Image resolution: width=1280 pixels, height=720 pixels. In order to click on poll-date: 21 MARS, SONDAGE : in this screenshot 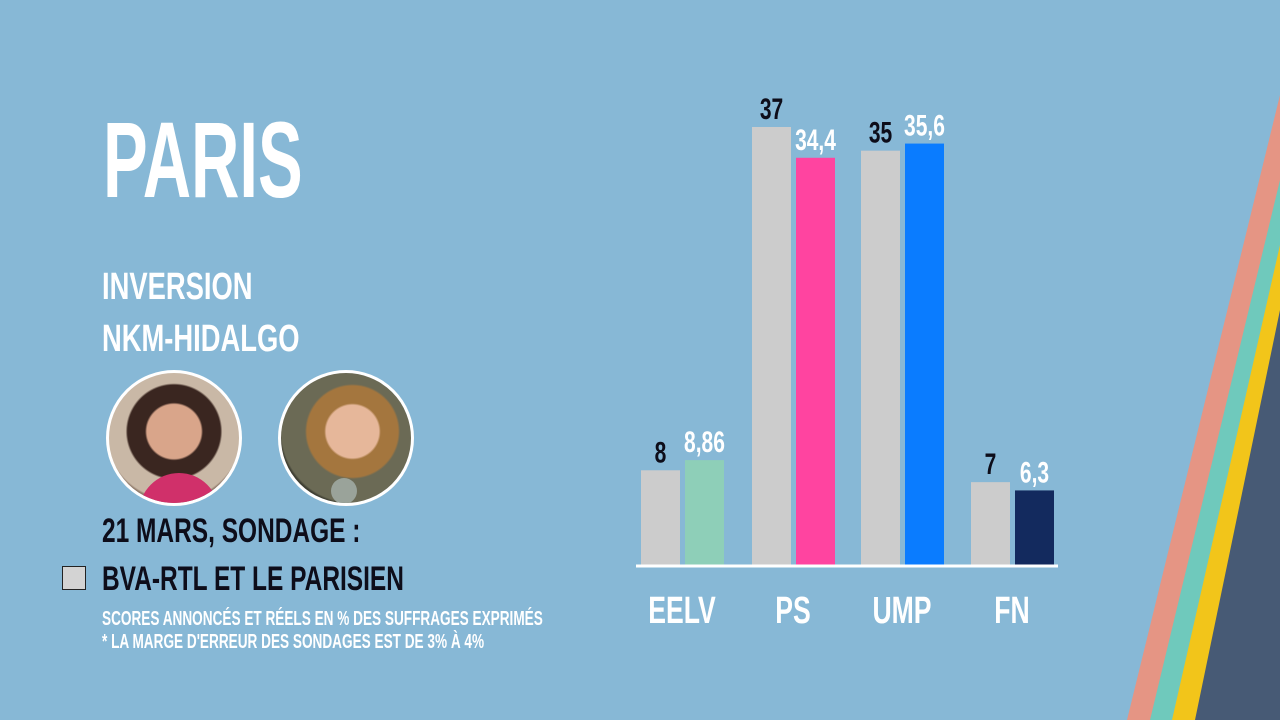, I will do `click(231, 531)`.